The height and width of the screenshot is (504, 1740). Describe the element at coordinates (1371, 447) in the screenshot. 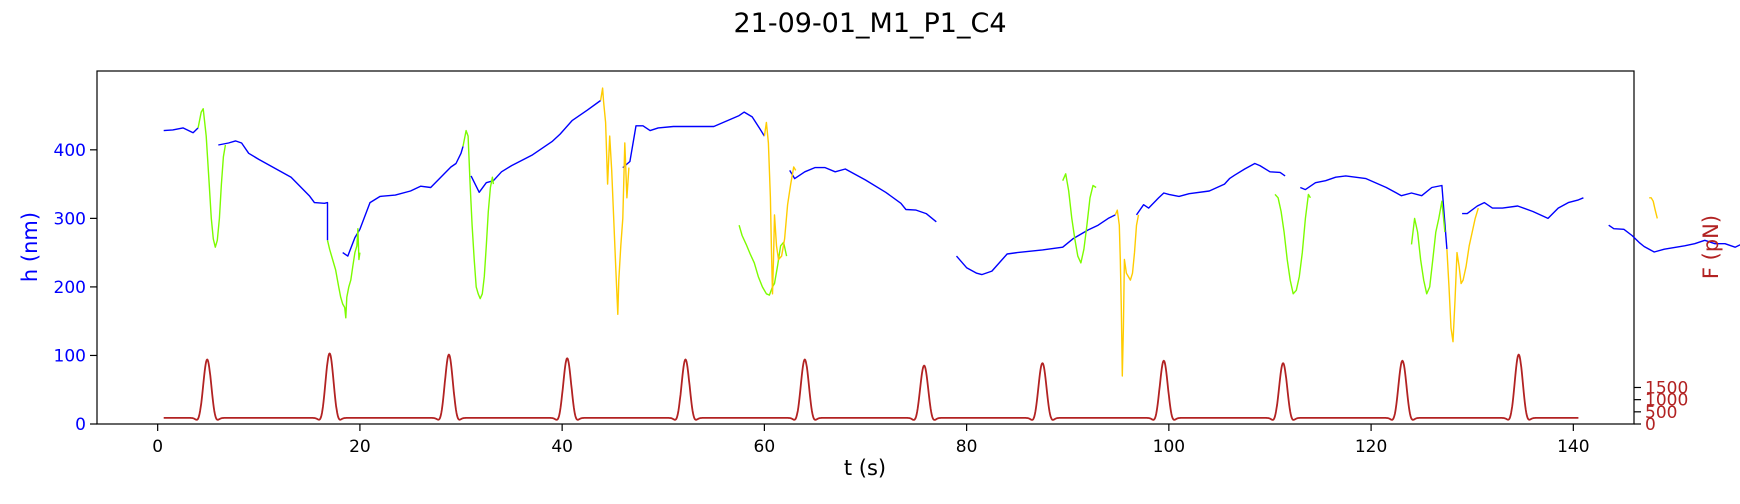

I see `x-tick-label: 120` at that location.